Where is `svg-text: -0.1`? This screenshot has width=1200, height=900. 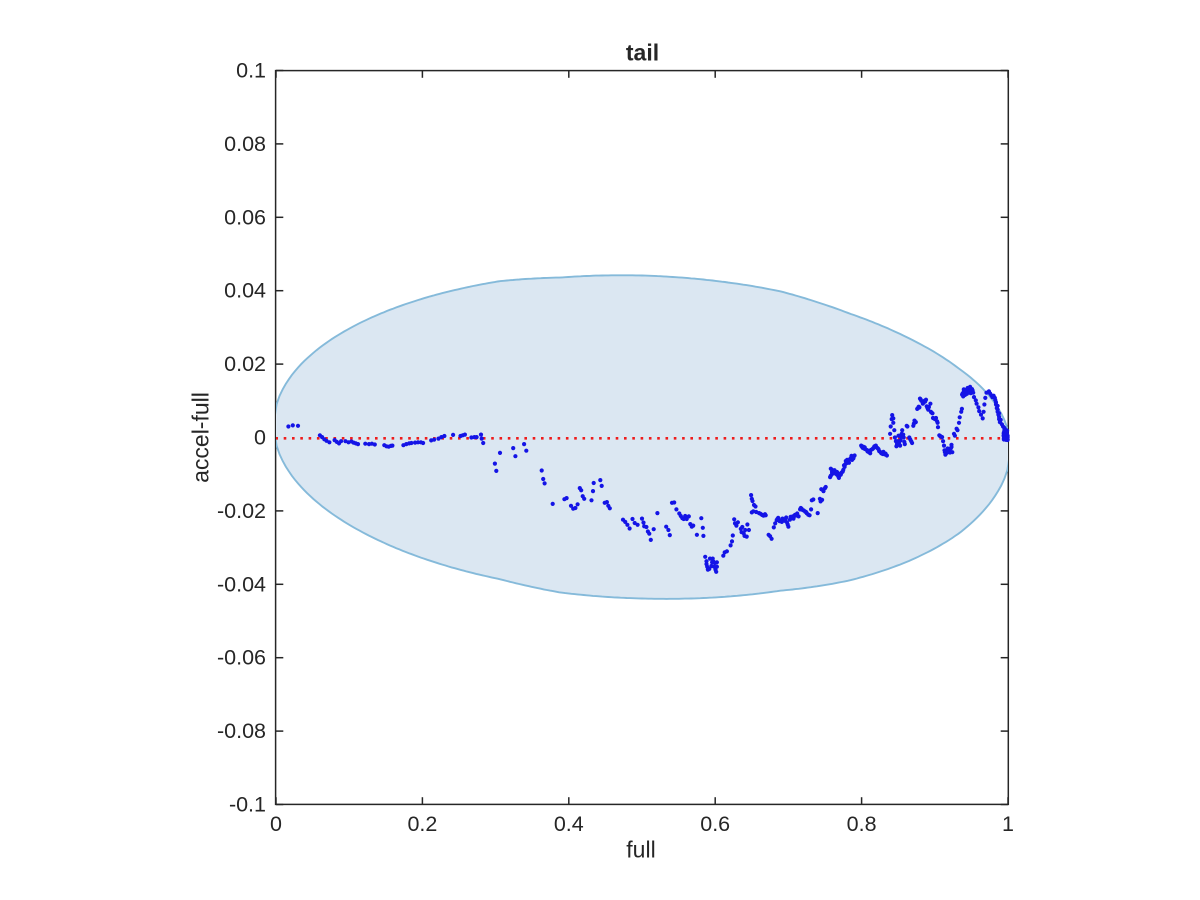
svg-text: -0.1 is located at coordinates (247, 804).